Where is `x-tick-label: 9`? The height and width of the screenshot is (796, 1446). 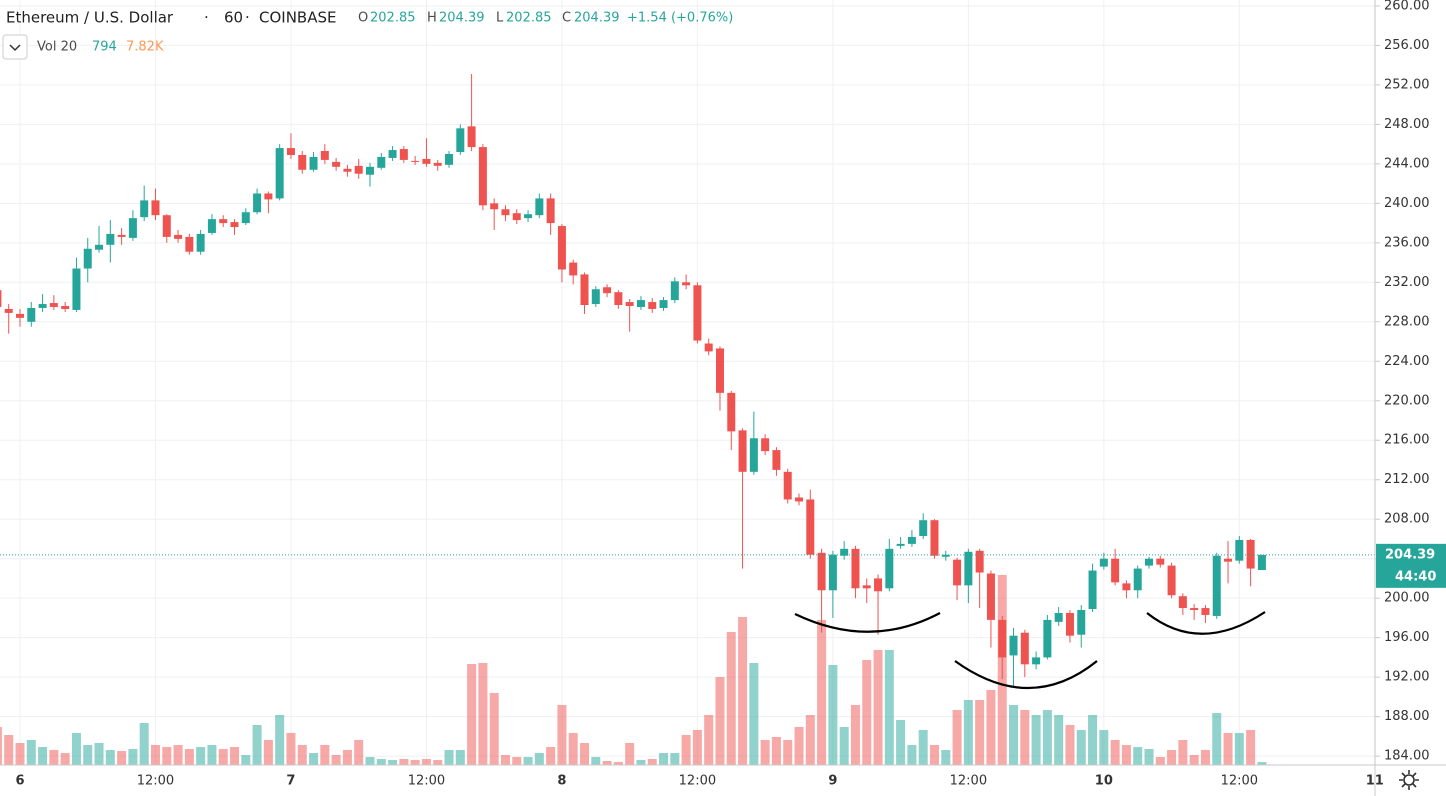
x-tick-label: 9 is located at coordinates (832, 781).